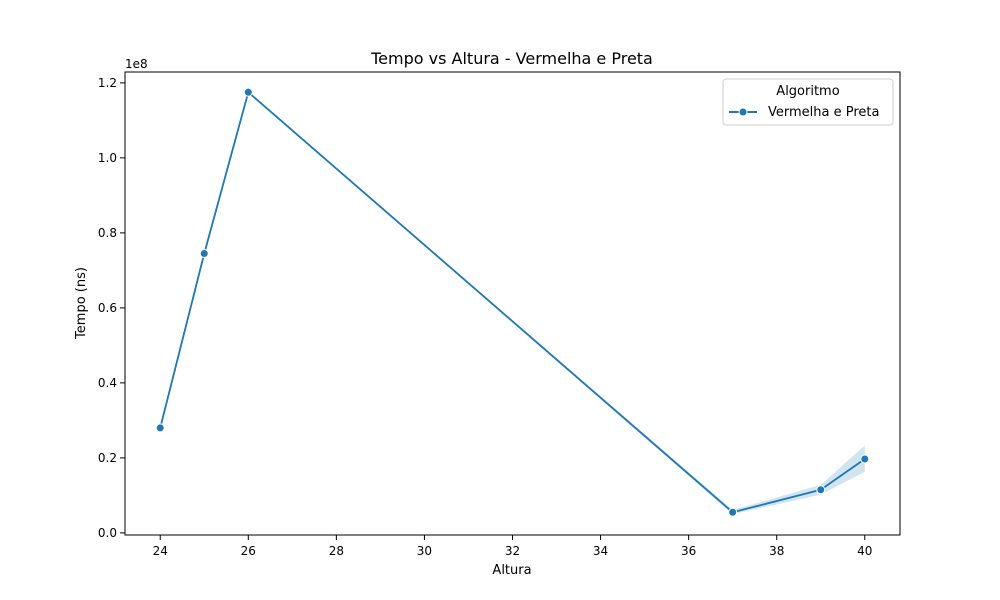 The height and width of the screenshot is (600, 1000). What do you see at coordinates (511, 570) in the screenshot?
I see `x-axis-label: Altura` at bounding box center [511, 570].